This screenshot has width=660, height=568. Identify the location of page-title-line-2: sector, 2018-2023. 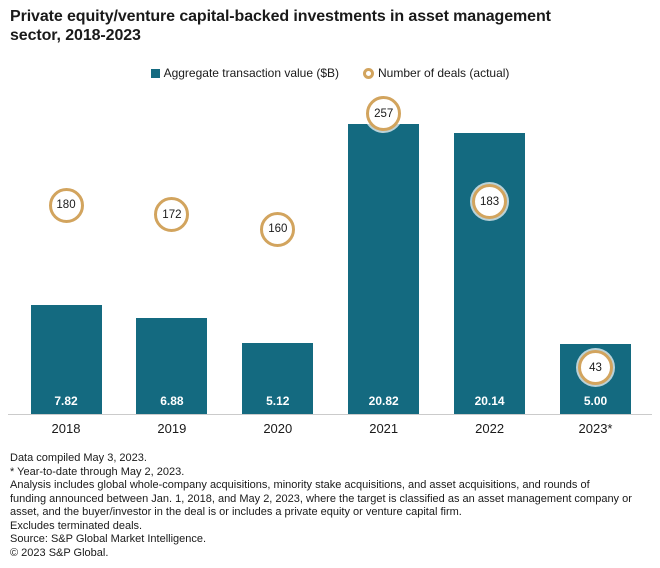
(75, 35).